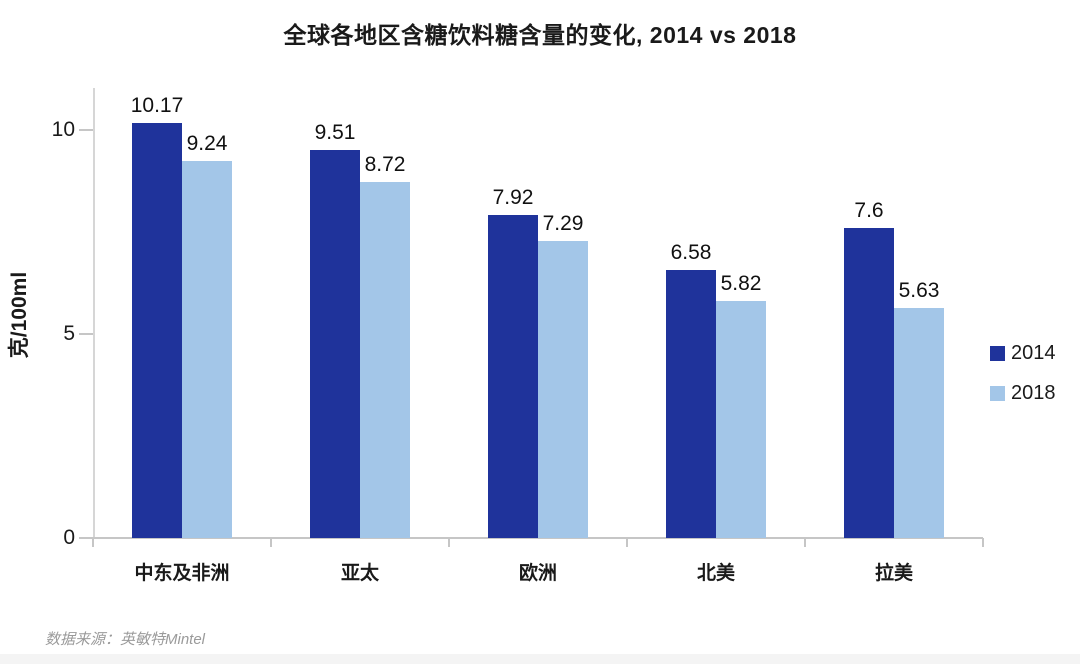 The width and height of the screenshot is (1080, 664). What do you see at coordinates (563, 223) in the screenshot?
I see `bar-value-label: 7.29` at bounding box center [563, 223].